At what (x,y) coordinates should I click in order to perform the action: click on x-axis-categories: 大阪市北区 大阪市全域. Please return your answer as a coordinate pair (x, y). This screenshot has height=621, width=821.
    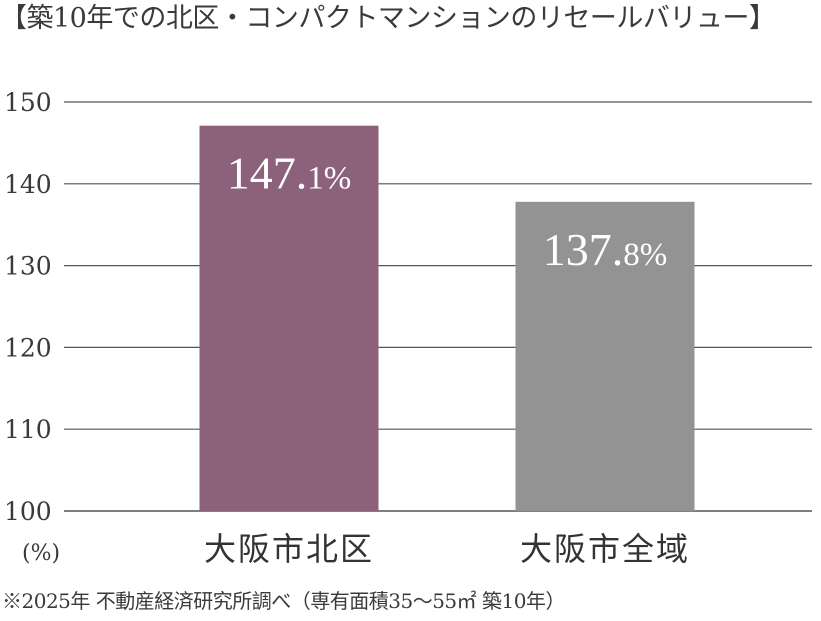
    Looking at the image, I should click on (447, 549).